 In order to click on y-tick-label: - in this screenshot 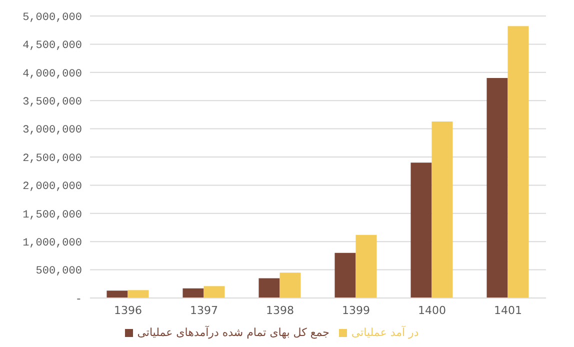, I will do `click(78, 300)`.